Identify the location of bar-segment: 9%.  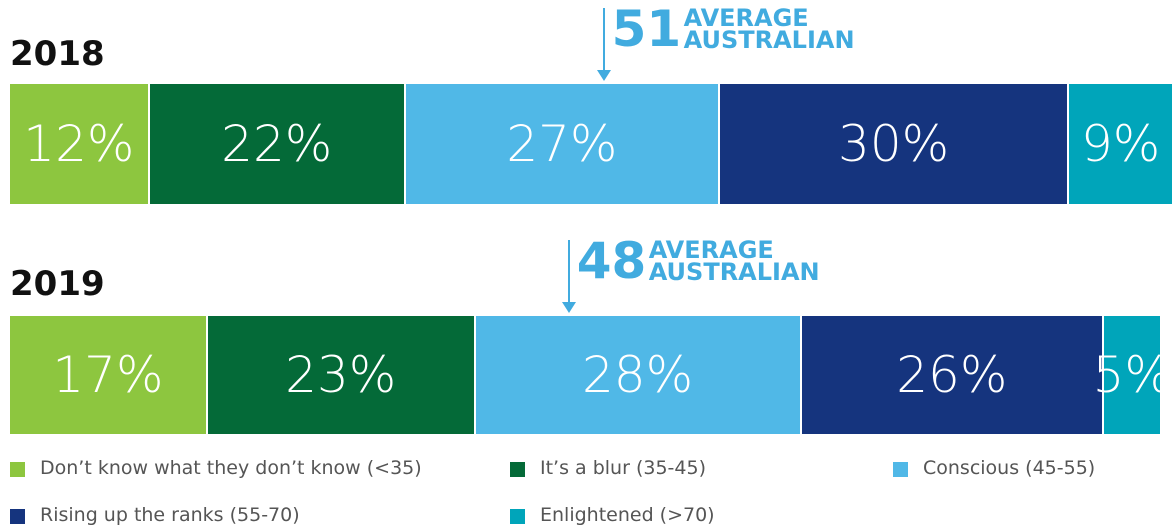
(1121, 144).